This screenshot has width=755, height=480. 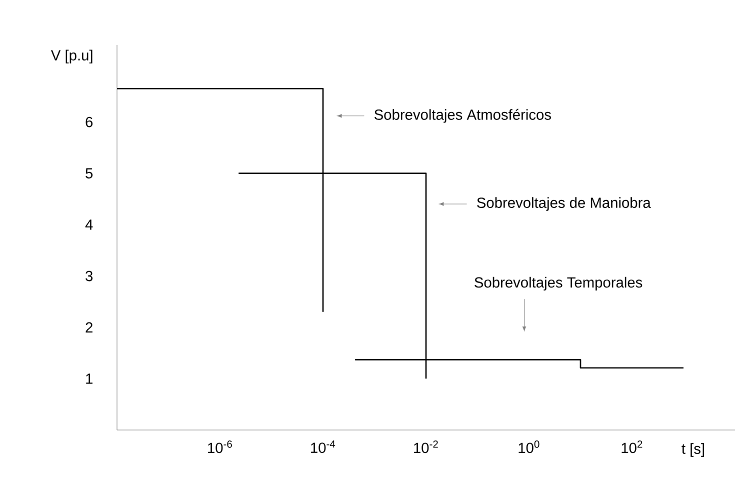 I want to click on y-axis-title: V [p.u], so click(x=71, y=57).